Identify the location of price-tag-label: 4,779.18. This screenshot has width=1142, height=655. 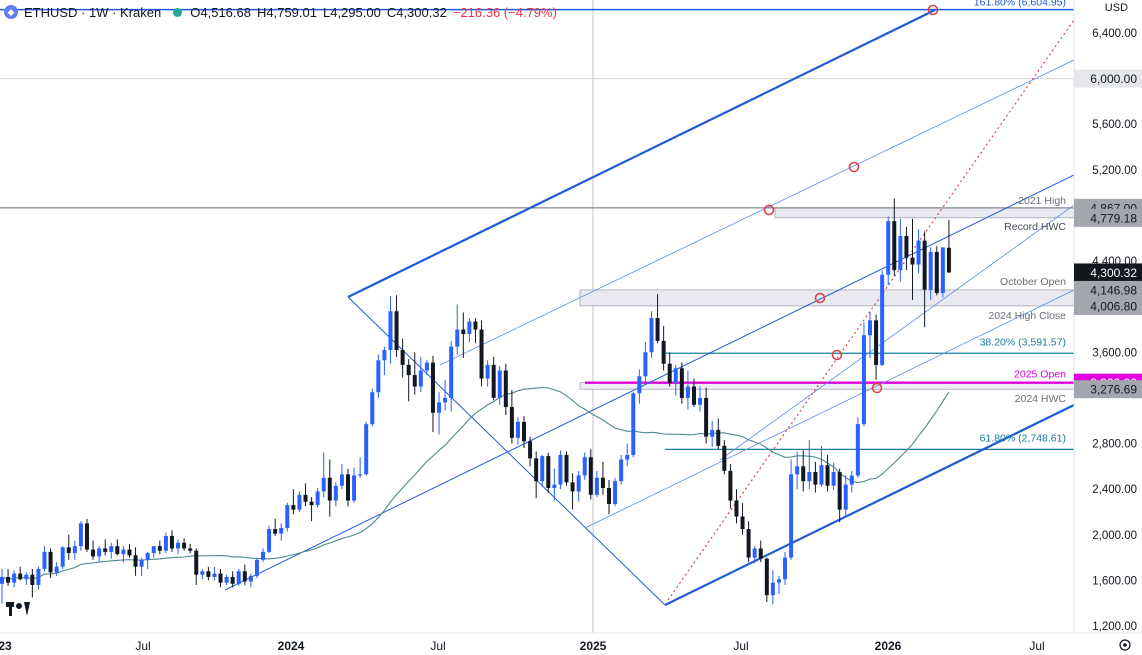
(1113, 218).